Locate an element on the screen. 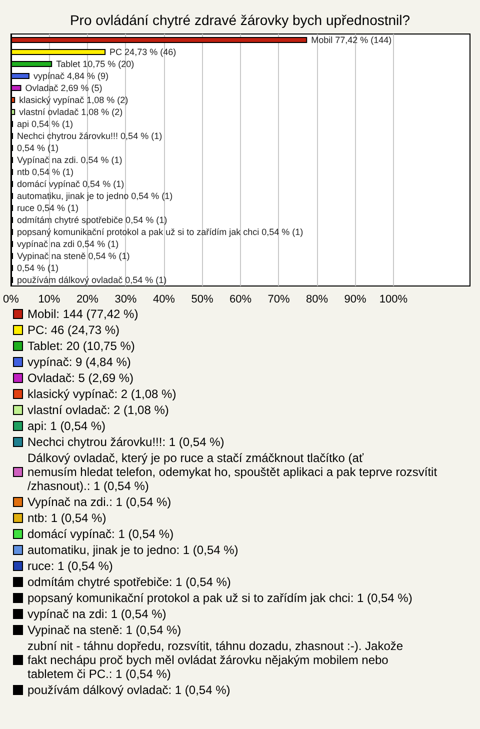  legend-label: Nechci chytrou žárovku!!!: 1 (0,54 %) is located at coordinates (126, 442).